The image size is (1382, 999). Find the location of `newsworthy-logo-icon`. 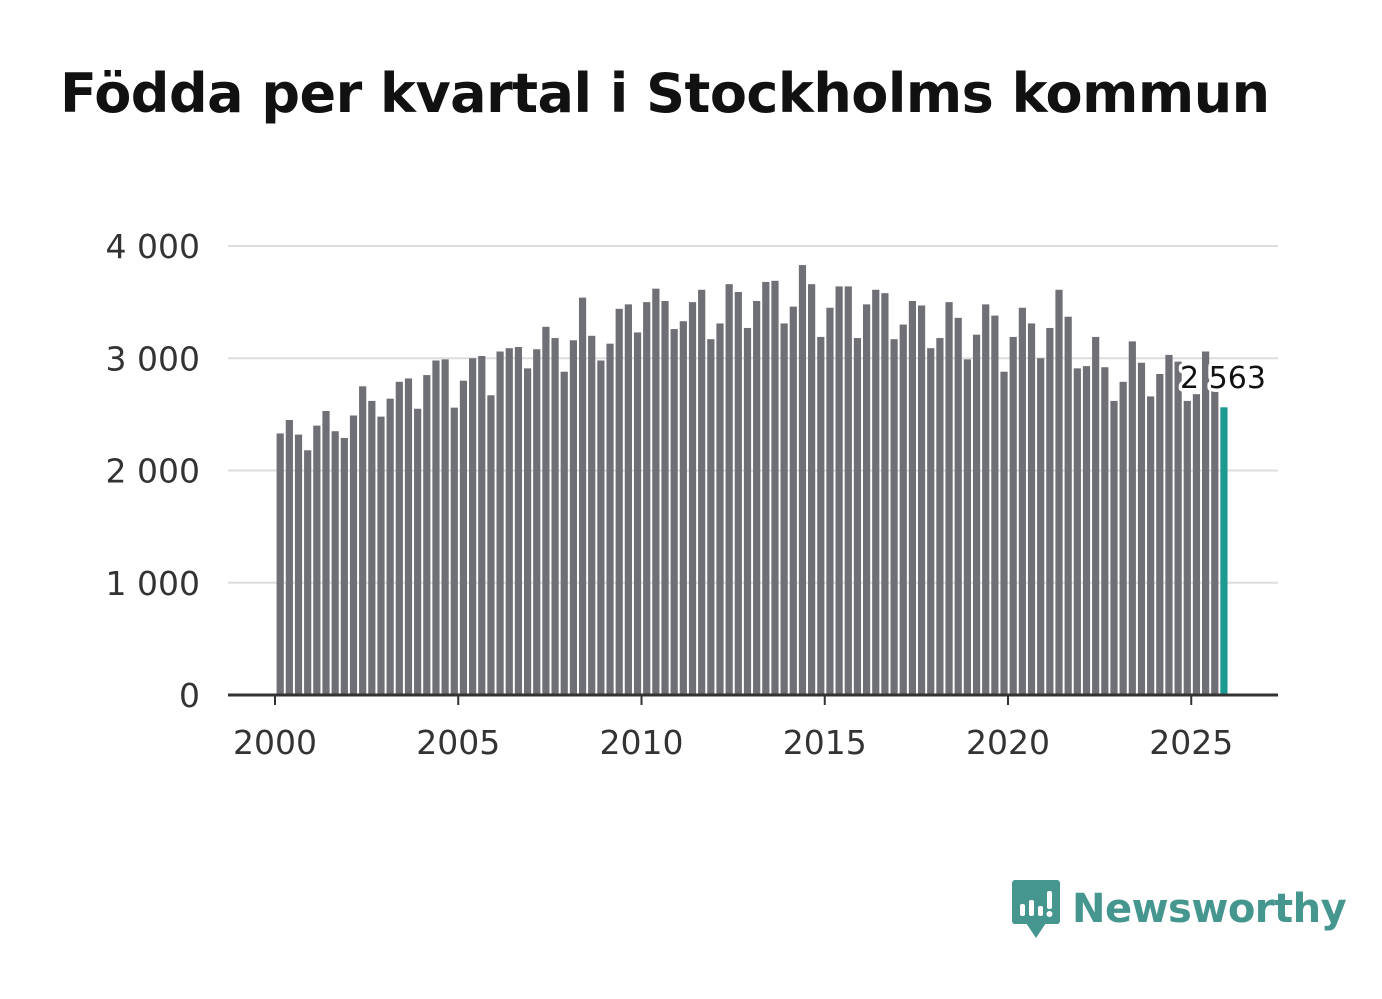

newsworthy-logo-icon is located at coordinates (1036, 909).